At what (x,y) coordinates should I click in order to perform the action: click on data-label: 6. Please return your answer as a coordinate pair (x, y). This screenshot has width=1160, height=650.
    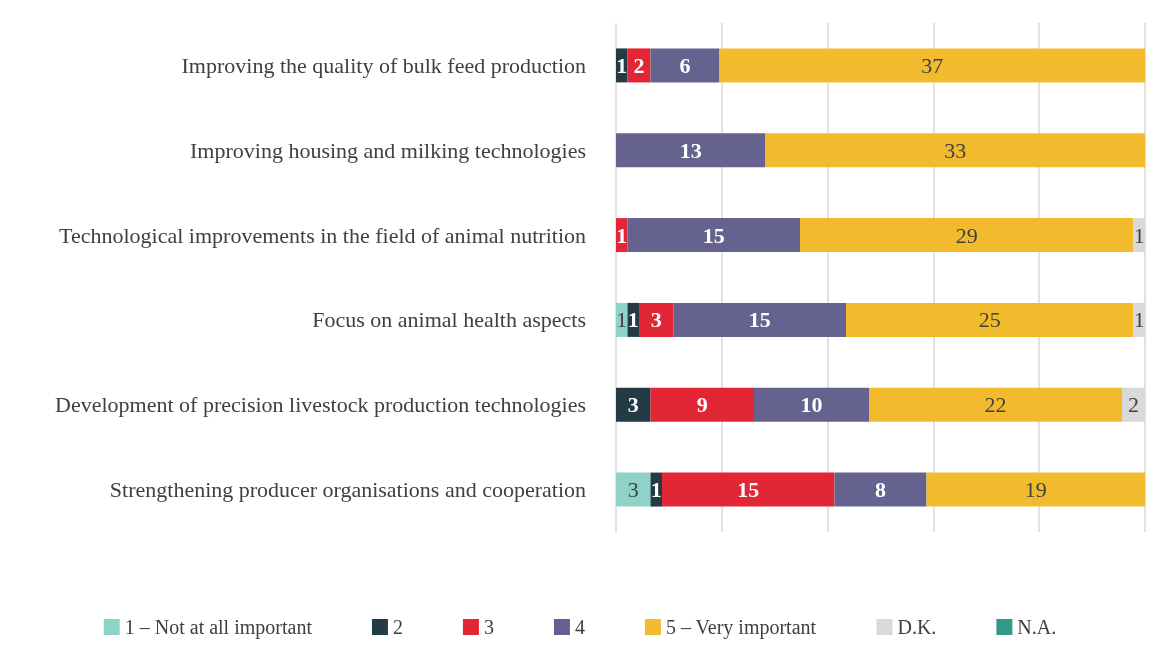
    Looking at the image, I should click on (685, 65).